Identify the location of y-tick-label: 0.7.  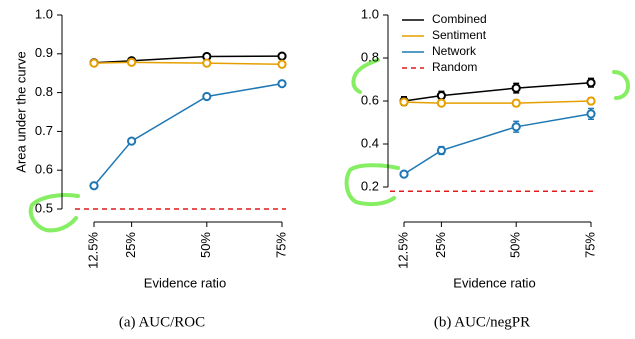
(44, 130).